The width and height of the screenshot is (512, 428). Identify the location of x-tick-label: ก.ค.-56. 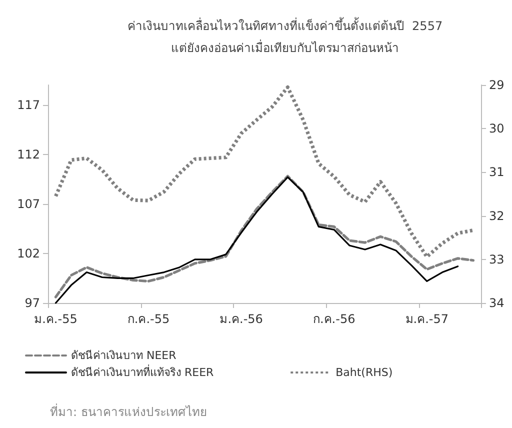
(334, 319).